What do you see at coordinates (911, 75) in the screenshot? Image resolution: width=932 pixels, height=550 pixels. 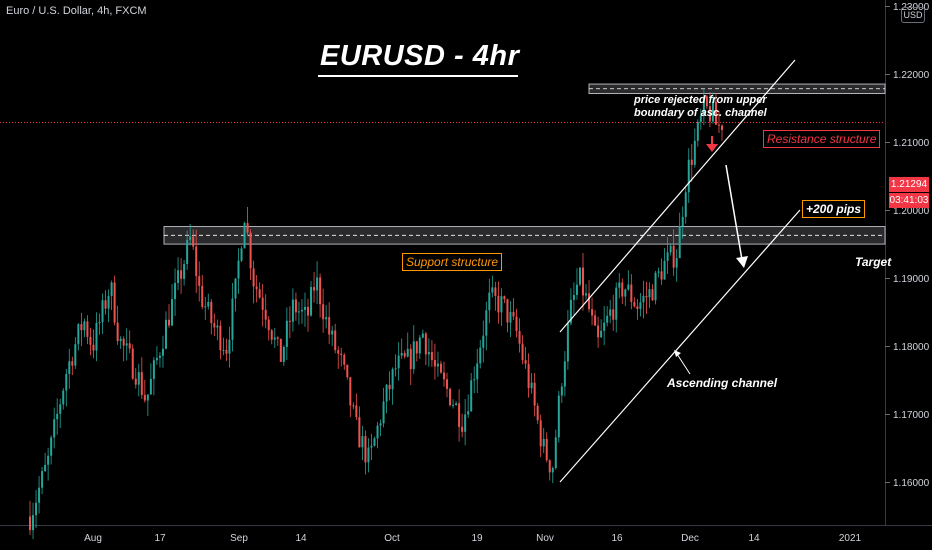 I see `y-tick-label: 1.22000` at bounding box center [911, 75].